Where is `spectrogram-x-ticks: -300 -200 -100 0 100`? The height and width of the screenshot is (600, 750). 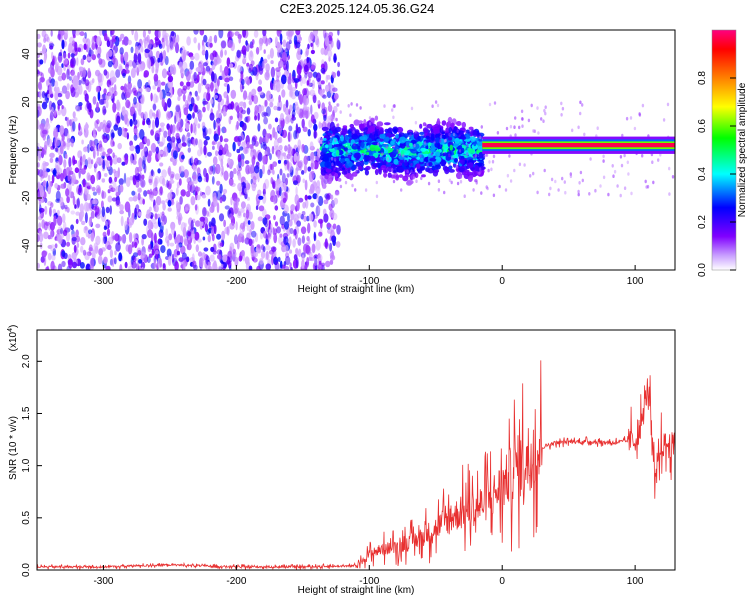
spectrogram-x-ticks: -300 -200 -100 0 100 is located at coordinates (368, 276).